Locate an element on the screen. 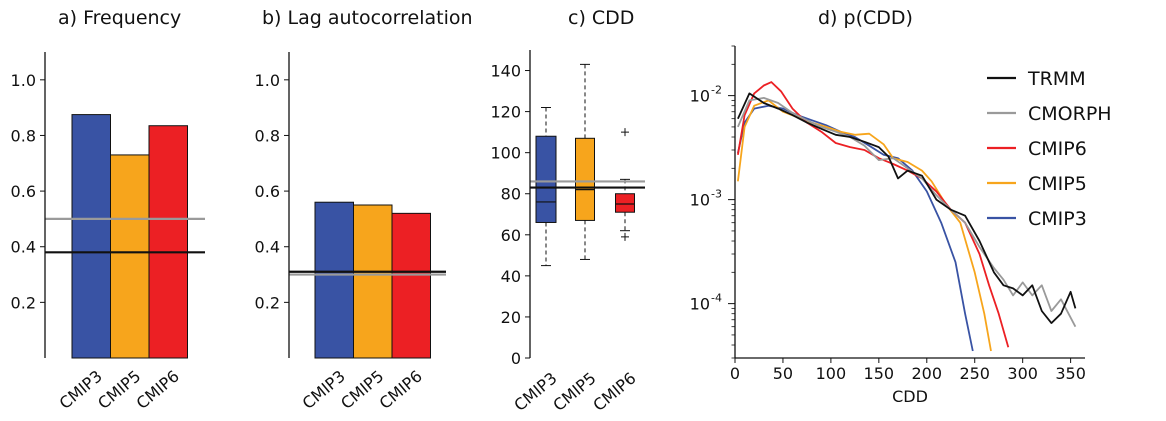 The height and width of the screenshot is (421, 1166). panel-d-x-tick-label: 150 is located at coordinates (879, 373).